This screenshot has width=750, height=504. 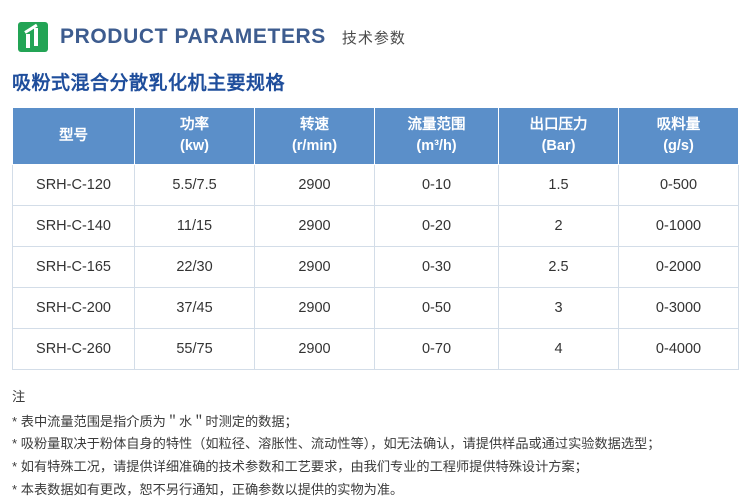 I want to click on cell-power: 22/30, so click(x=194, y=267).